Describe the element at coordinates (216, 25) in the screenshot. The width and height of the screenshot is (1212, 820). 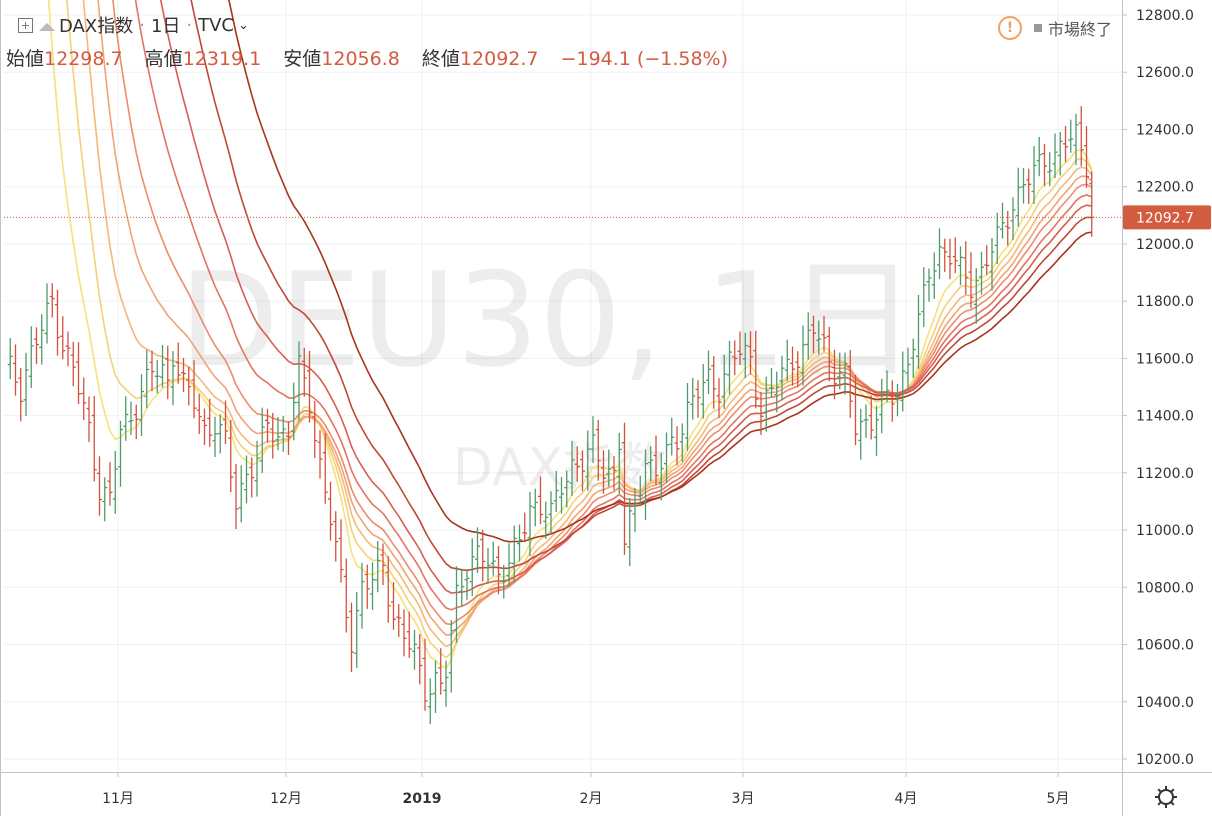
I see `source-label: TVC` at that location.